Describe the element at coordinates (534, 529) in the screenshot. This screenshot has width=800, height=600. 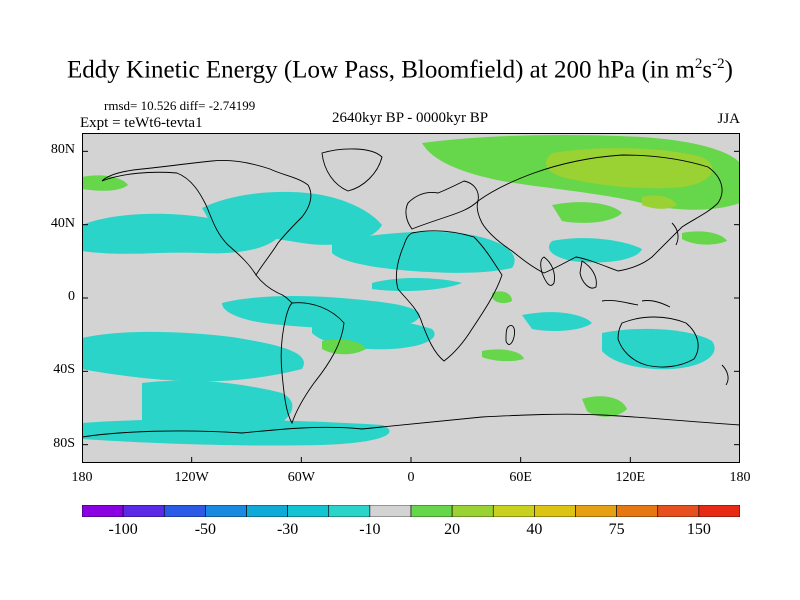
I see `colorbar-label: 40` at that location.